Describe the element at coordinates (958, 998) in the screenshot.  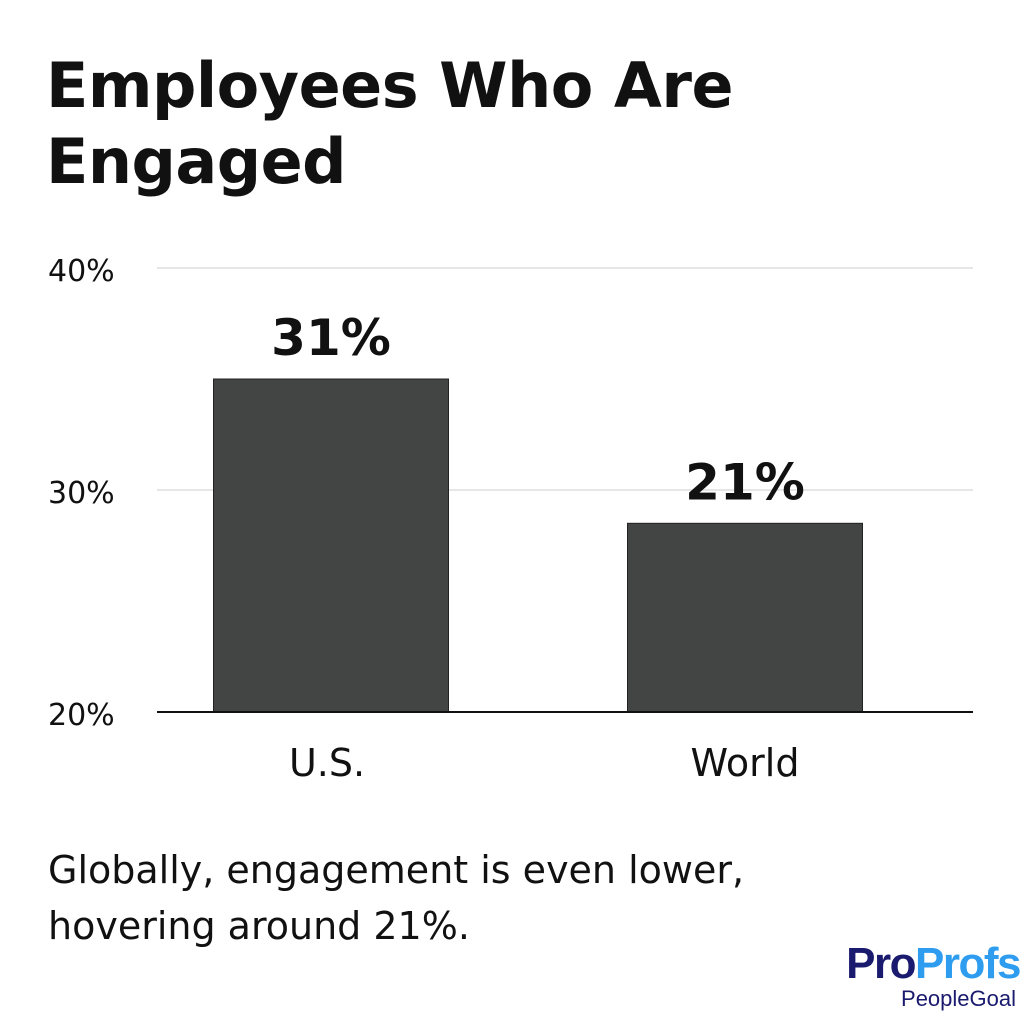
I see `logo-subtitle: PeopleGoal` at that location.